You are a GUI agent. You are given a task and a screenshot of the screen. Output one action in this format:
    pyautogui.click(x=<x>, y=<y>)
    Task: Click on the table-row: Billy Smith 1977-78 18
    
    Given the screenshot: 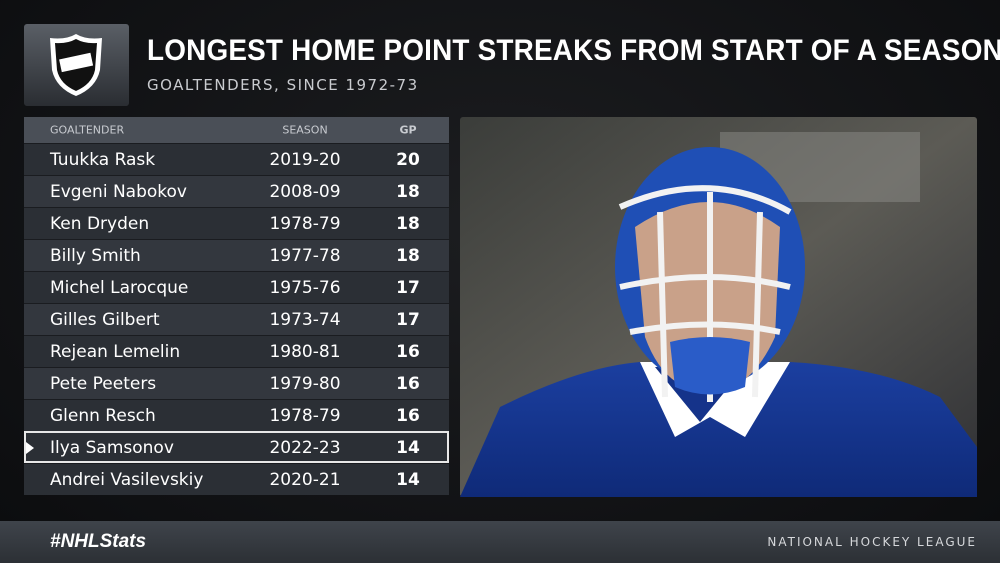 What is the action you would take?
    pyautogui.click(x=236, y=255)
    